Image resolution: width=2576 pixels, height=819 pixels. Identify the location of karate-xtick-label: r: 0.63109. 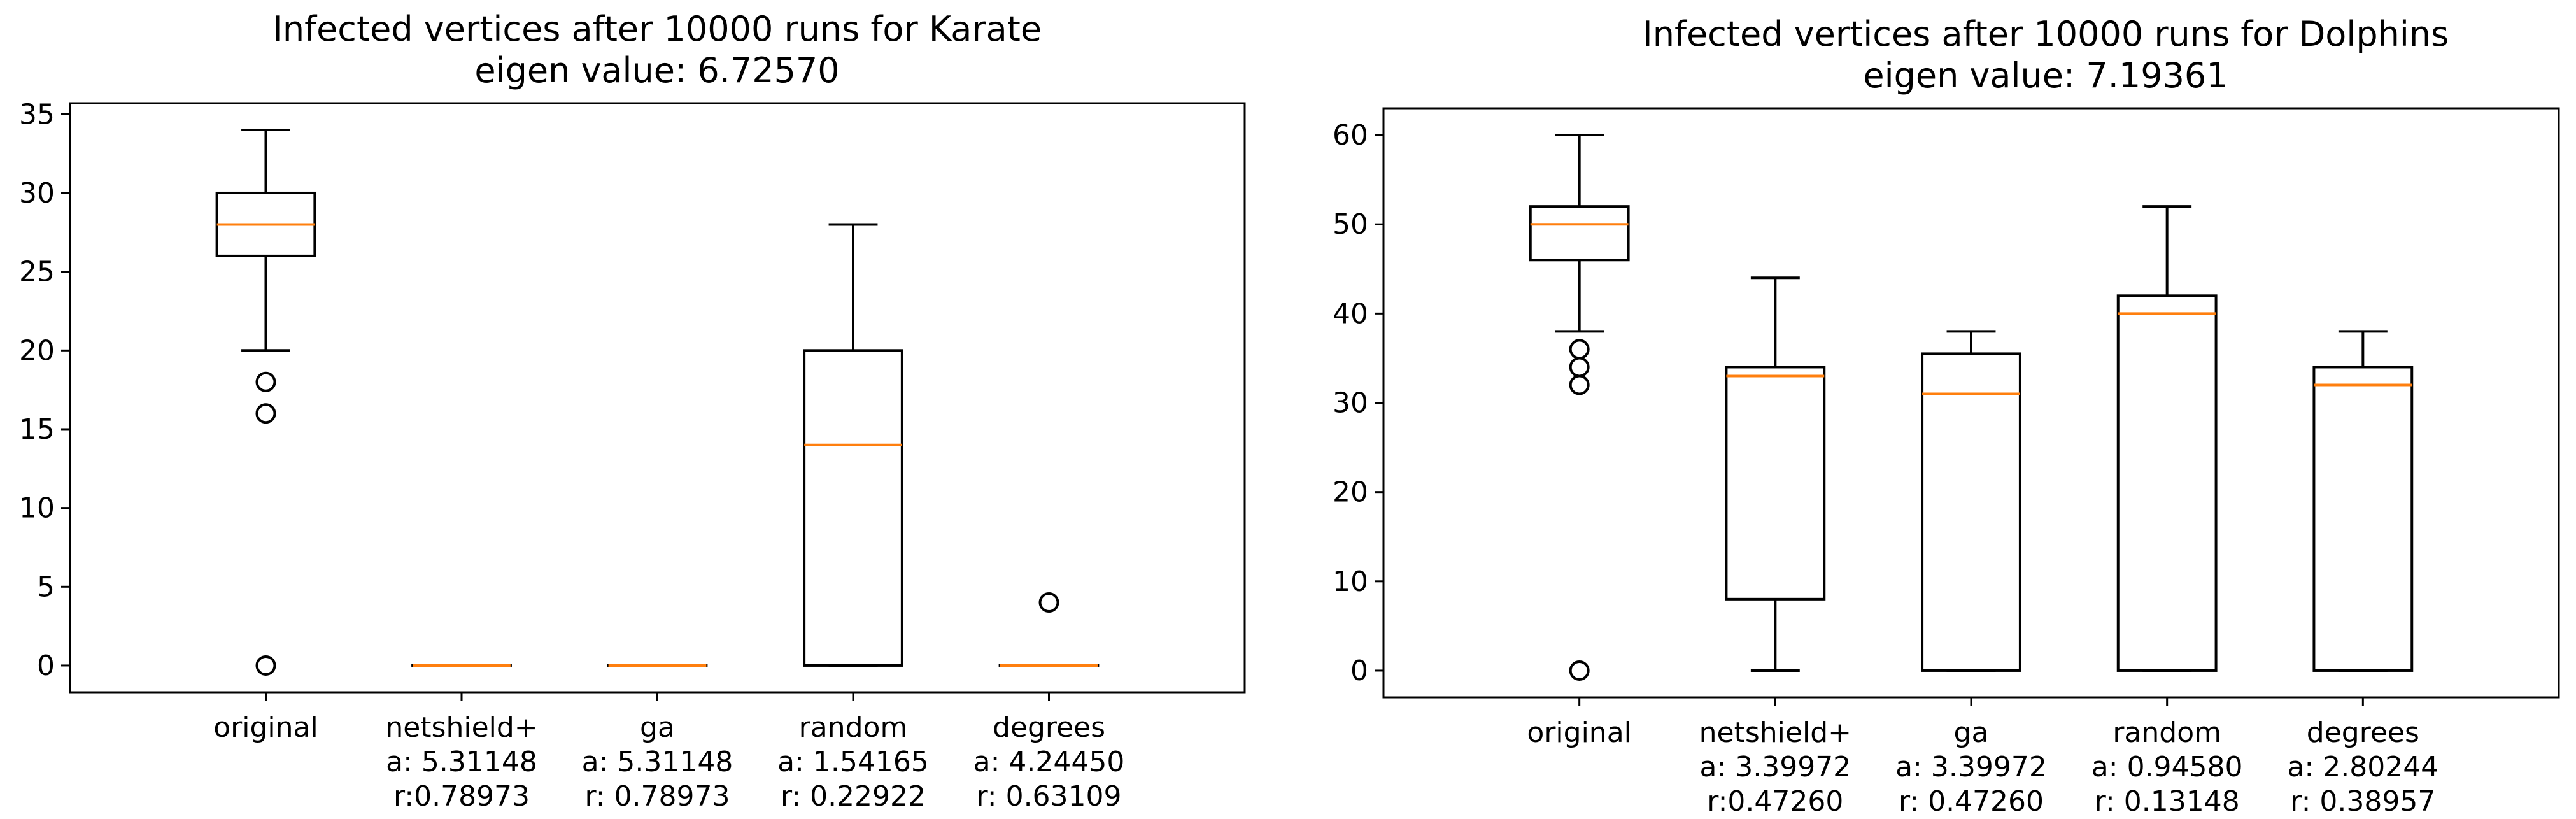
(1048, 796).